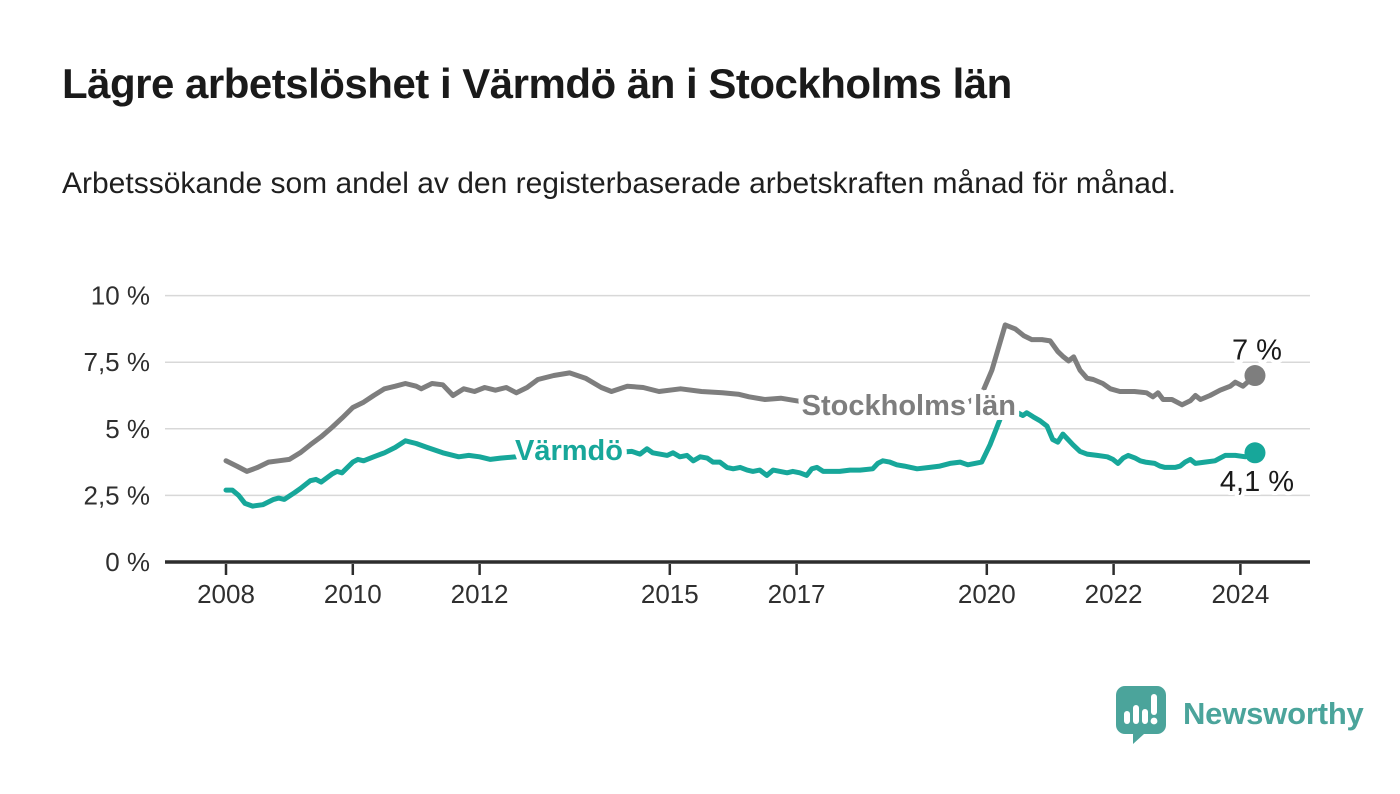  I want to click on series-label-stockholms-lan: Stockholms län, so click(909, 406).